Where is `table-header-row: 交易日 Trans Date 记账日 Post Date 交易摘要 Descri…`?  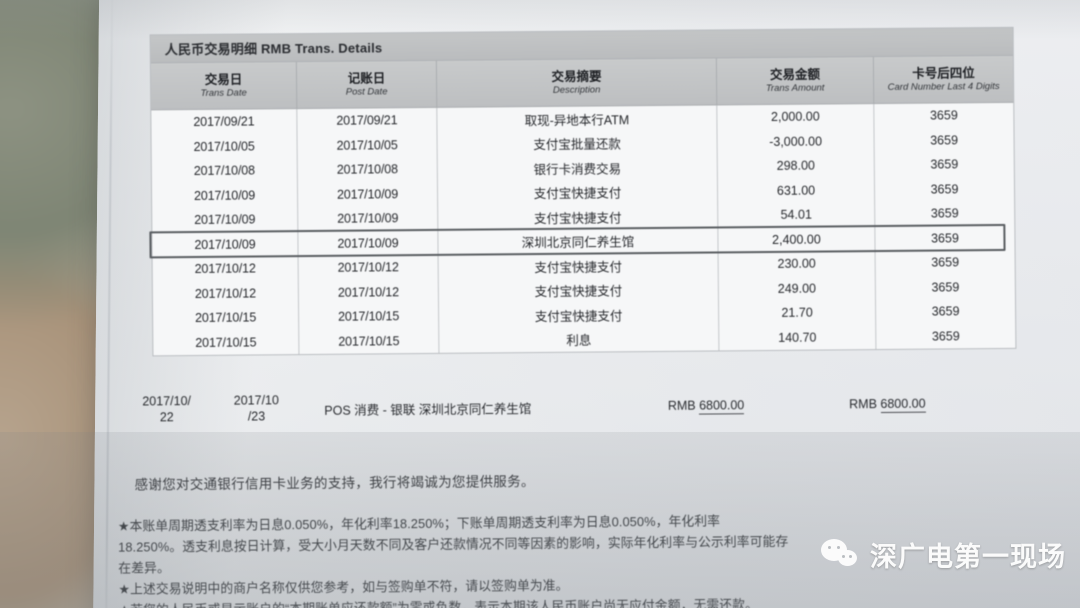
table-header-row: 交易日 Trans Date 记账日 Post Date 交易摘要 Descri… is located at coordinates (582, 83).